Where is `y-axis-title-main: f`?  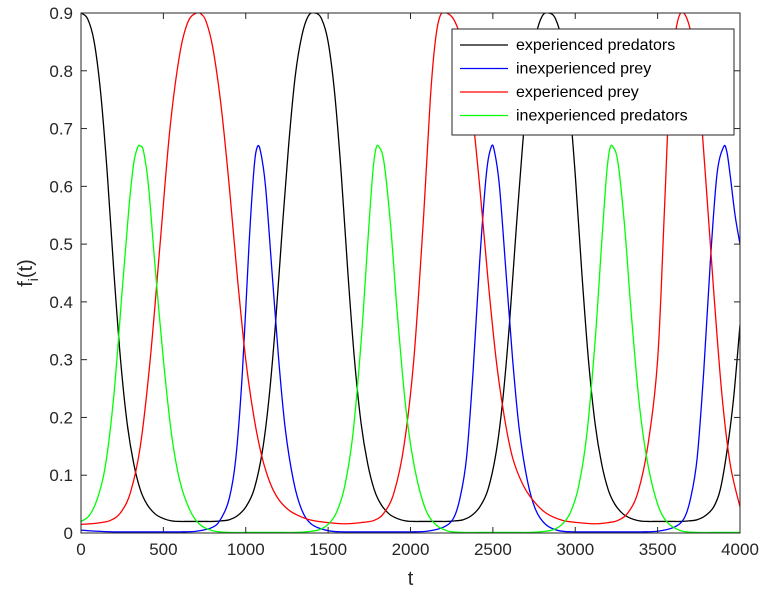 y-axis-title-main: f is located at coordinates (26, 284).